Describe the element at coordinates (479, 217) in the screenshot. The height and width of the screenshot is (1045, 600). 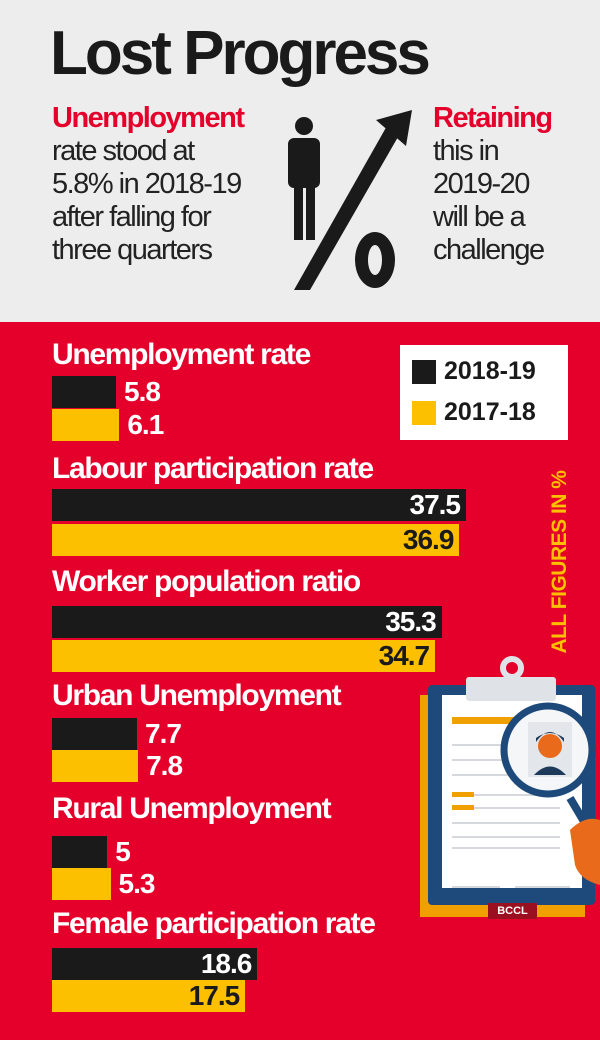
I see `right-line: will be a` at that location.